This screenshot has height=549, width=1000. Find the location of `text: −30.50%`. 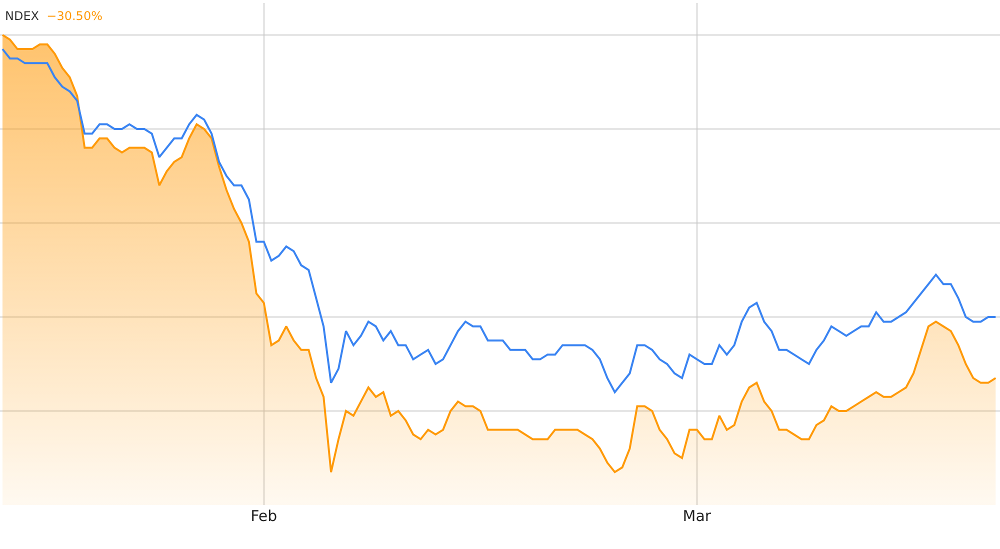

text: −30.50% is located at coordinates (74, 16).